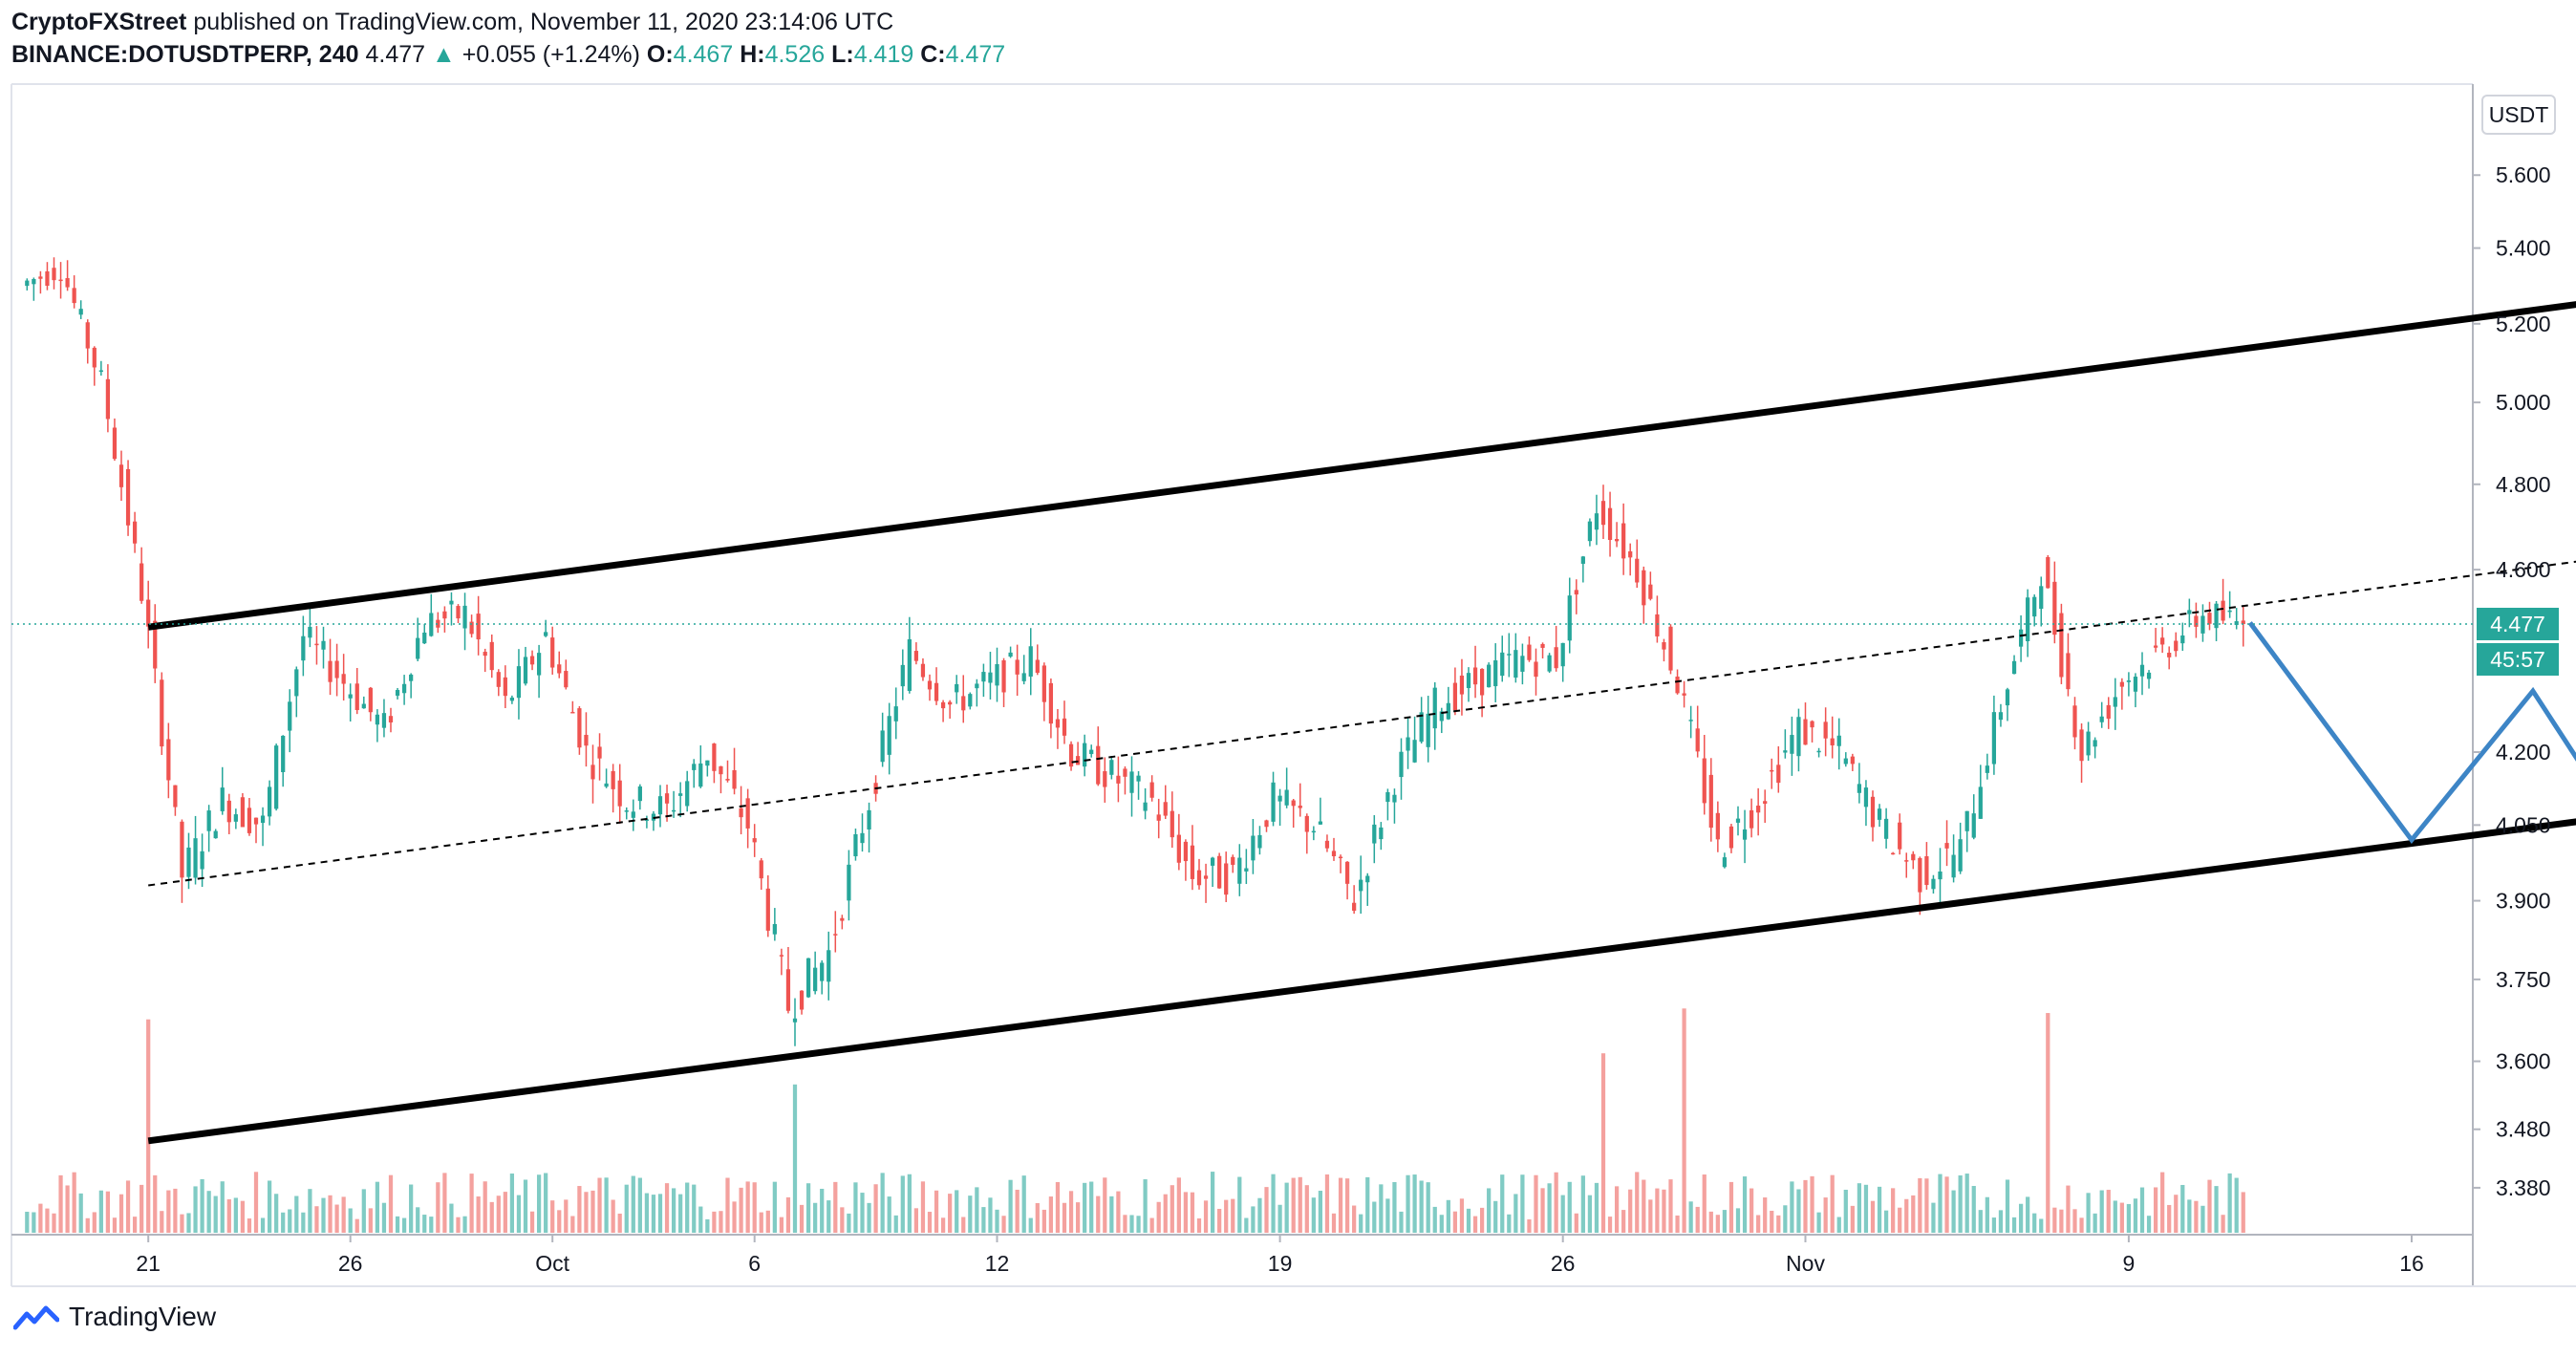  I want to click on time-axis: 2126Oct6121926Nov91623, so click(1356, 1255).